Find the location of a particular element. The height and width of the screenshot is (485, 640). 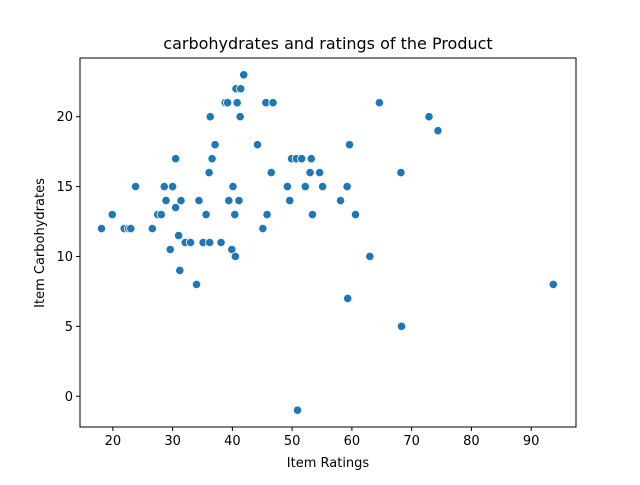

y-tick-label: 5 is located at coordinates (69, 327).